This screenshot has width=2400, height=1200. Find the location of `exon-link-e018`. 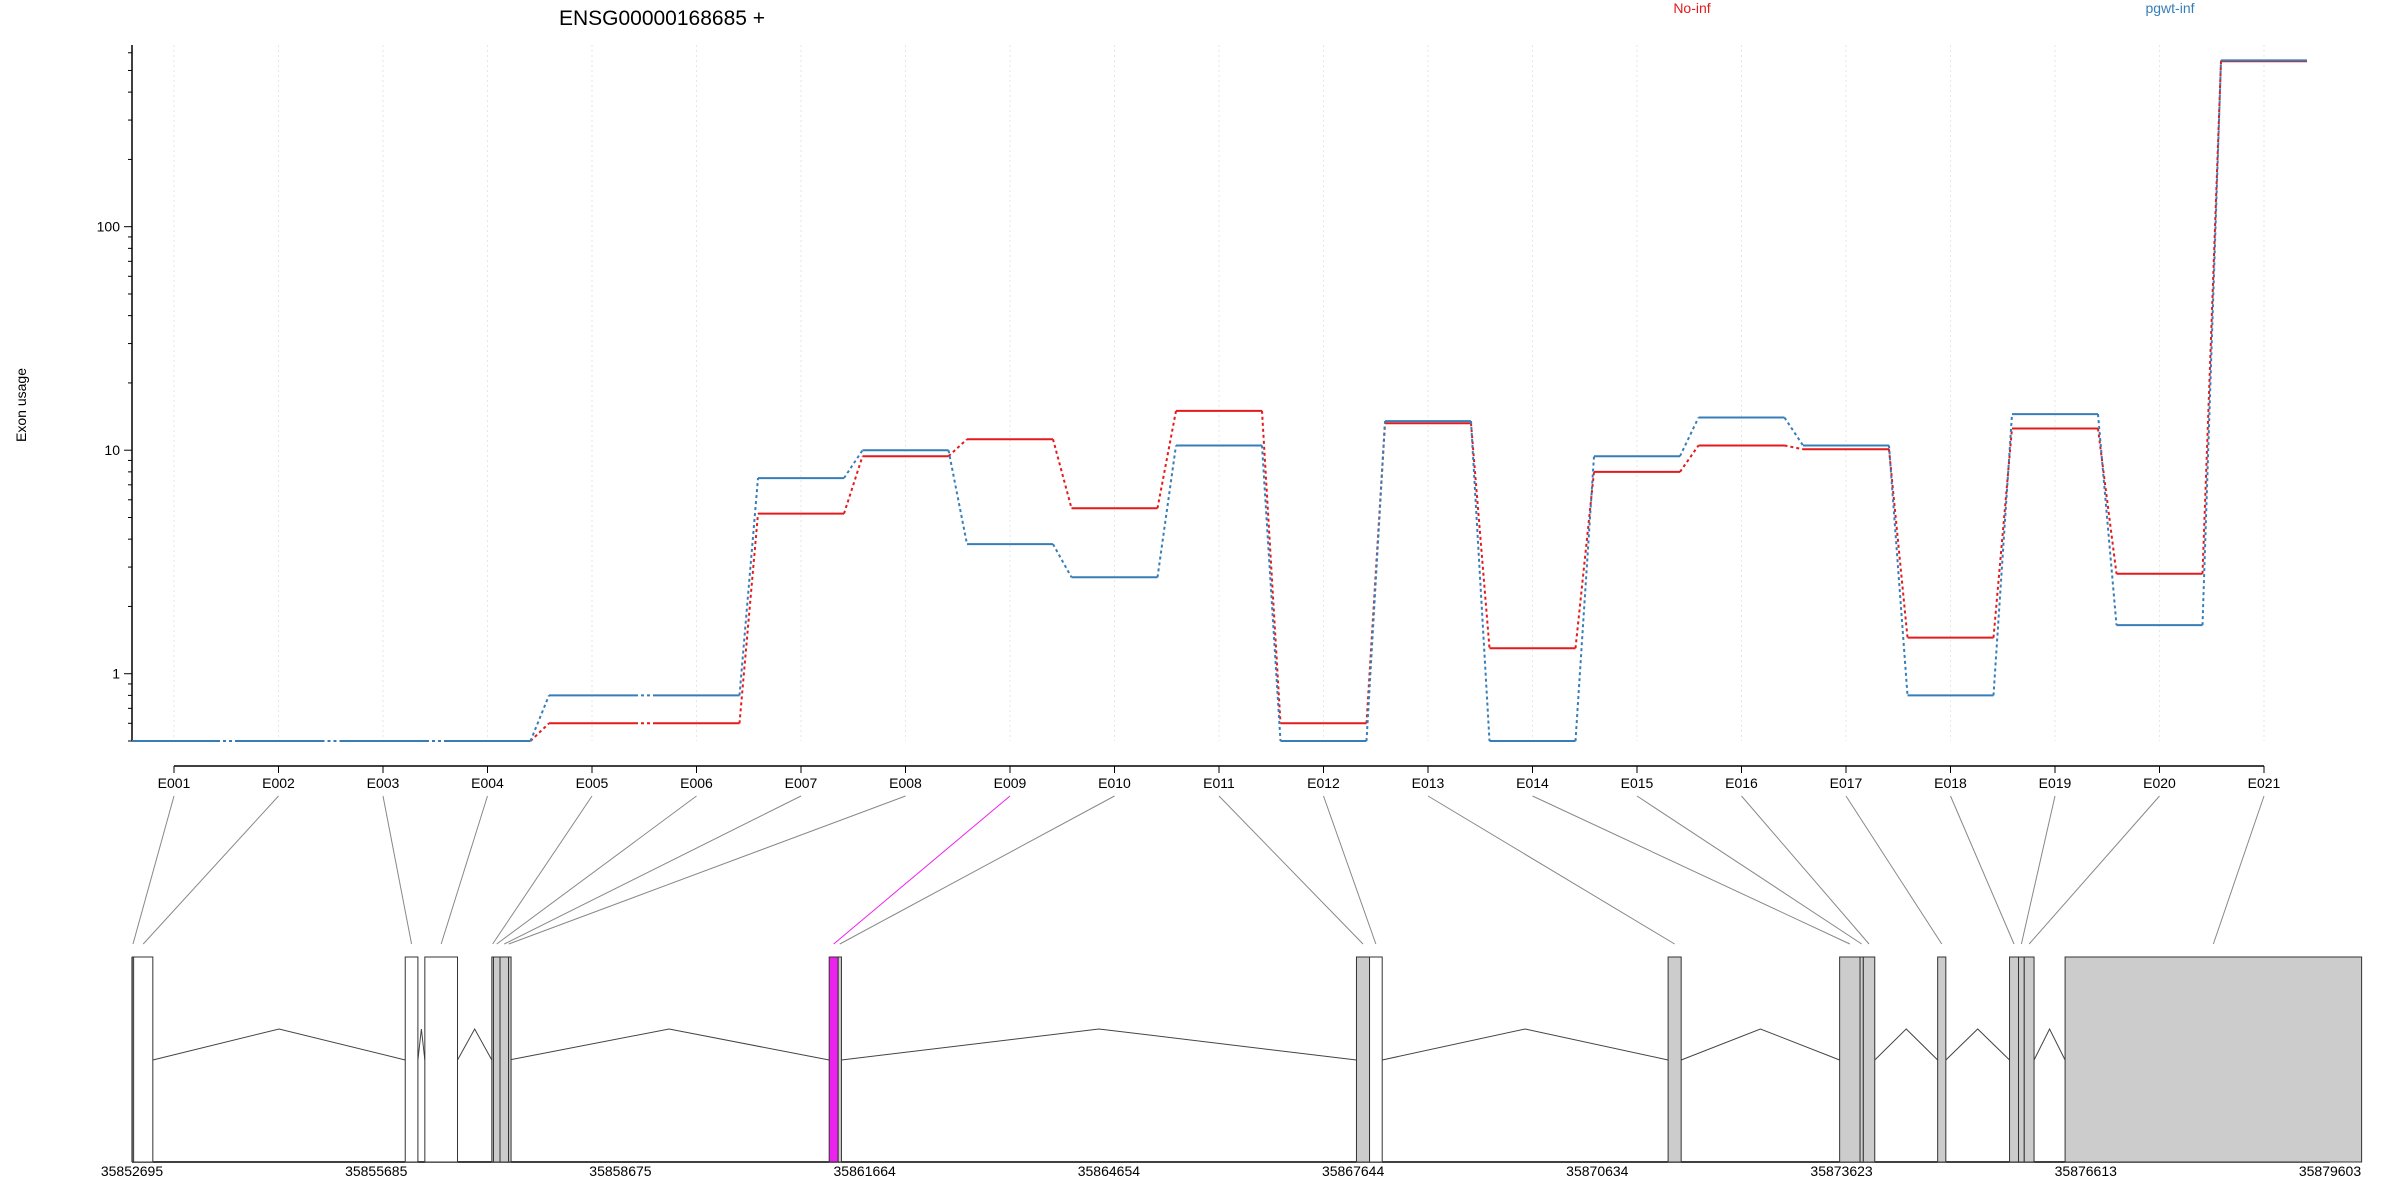

exon-link-e018 is located at coordinates (1982, 870).